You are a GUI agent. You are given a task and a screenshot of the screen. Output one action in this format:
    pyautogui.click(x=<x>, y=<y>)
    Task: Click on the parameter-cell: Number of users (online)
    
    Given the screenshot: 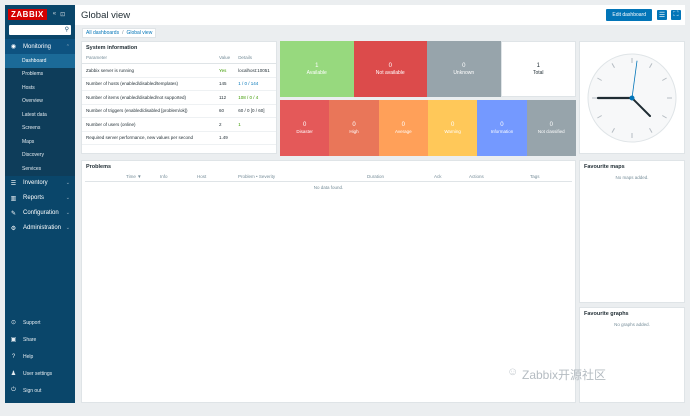 What is the action you would take?
    pyautogui.click(x=148, y=124)
    